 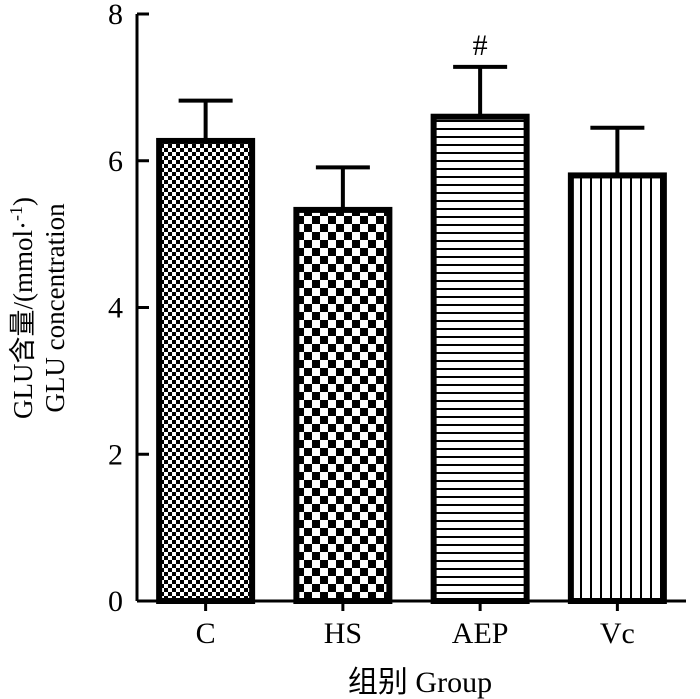 I want to click on y-tick-label: 0, so click(x=115, y=601).